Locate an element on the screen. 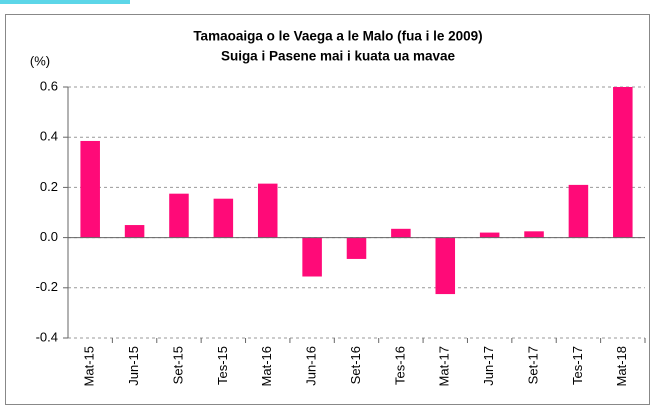 The height and width of the screenshot is (406, 656). y-tick-label: 0.6 is located at coordinates (49, 85).